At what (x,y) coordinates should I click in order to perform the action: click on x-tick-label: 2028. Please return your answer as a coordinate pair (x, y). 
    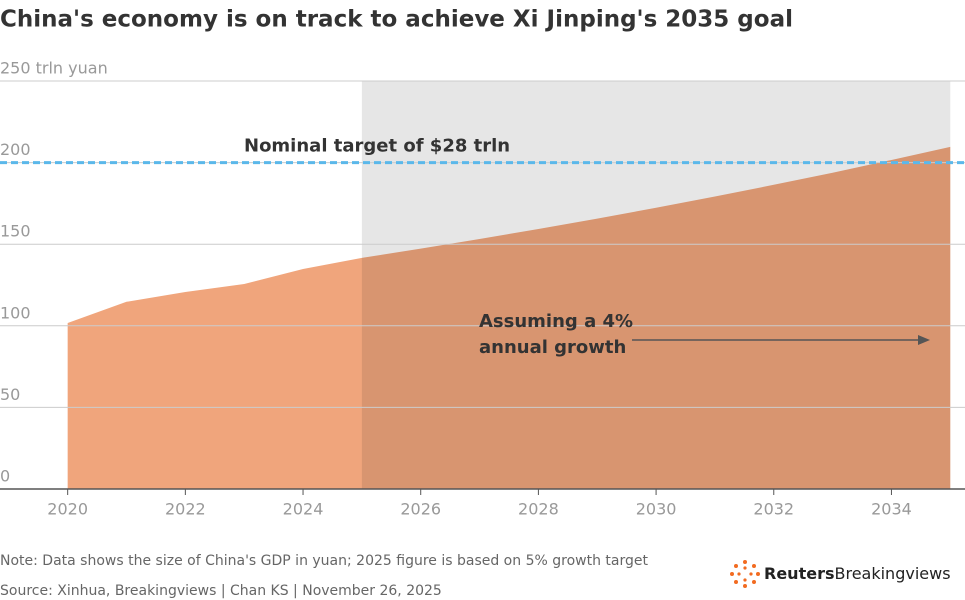
    Looking at the image, I should click on (538, 509).